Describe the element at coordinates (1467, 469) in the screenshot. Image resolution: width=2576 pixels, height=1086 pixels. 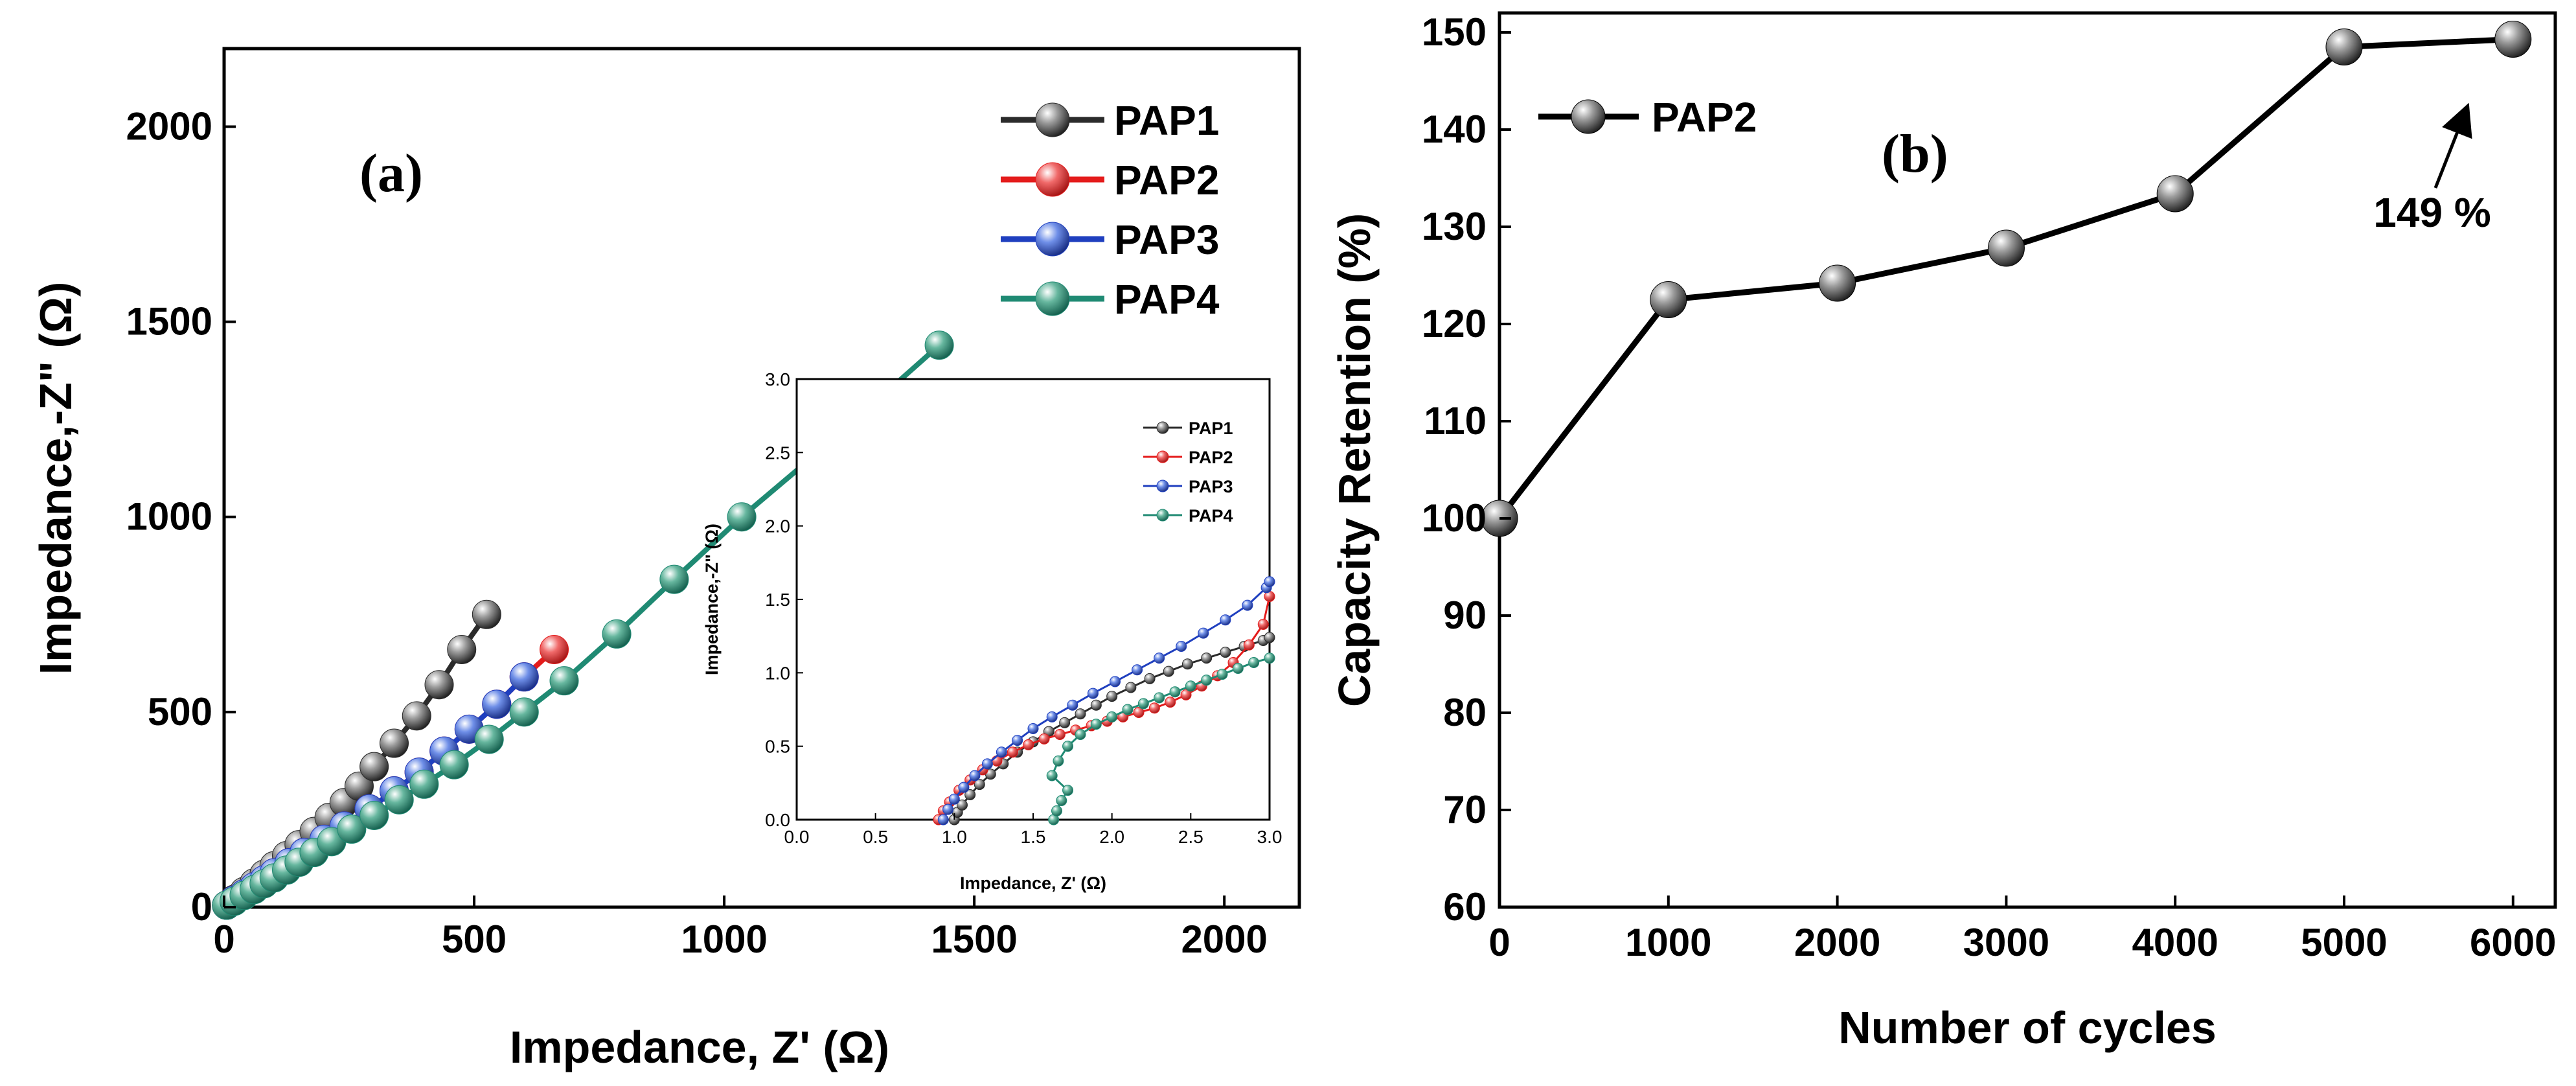
I see `panel-b-y-ticks: 60 70 80 90 100 110 120 130 140 150` at that location.